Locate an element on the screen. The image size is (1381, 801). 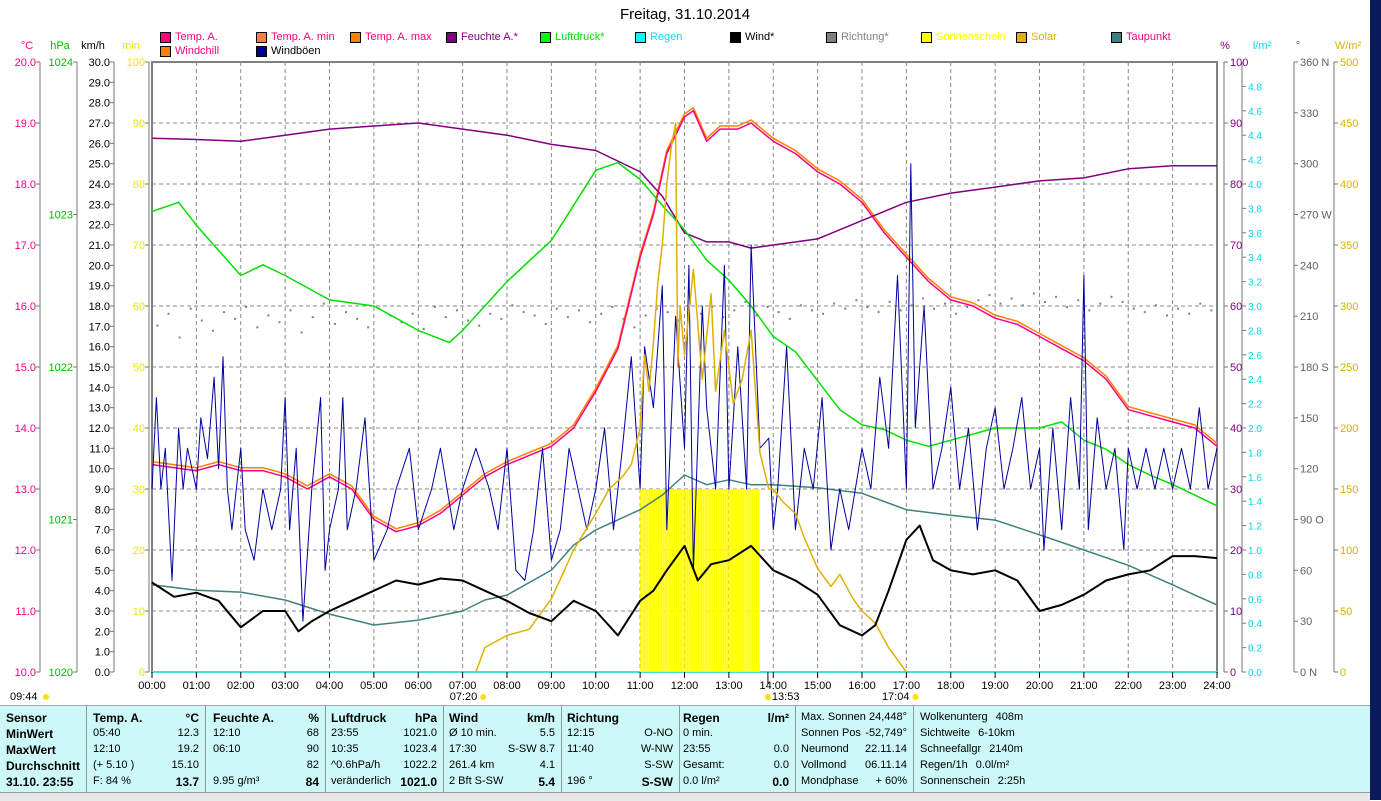
panel-label: Sichtweite is located at coordinates (945, 733).